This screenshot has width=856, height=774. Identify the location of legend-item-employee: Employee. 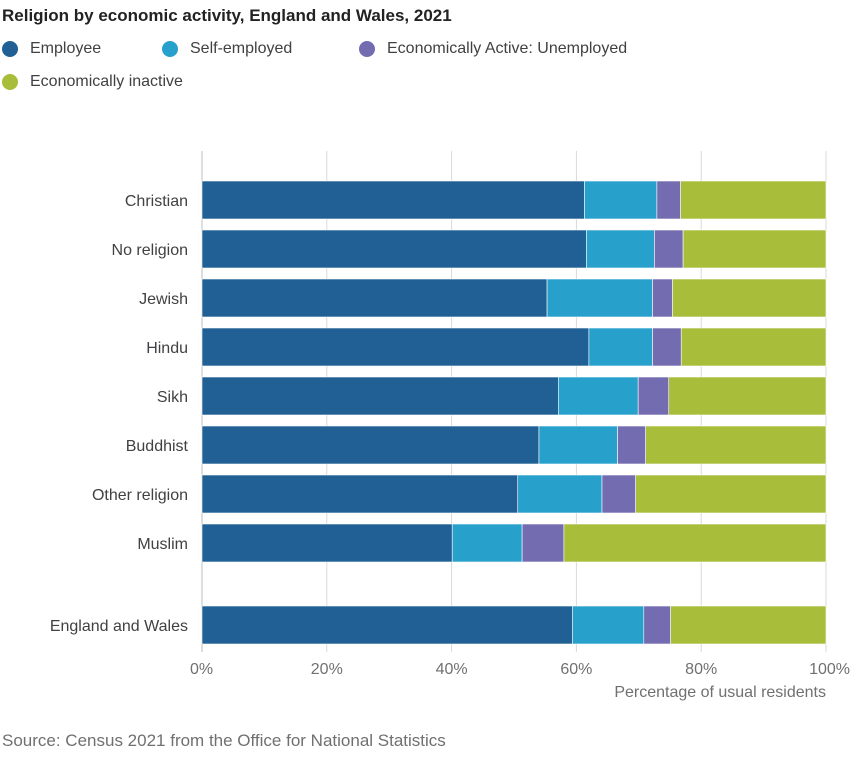
(51, 49).